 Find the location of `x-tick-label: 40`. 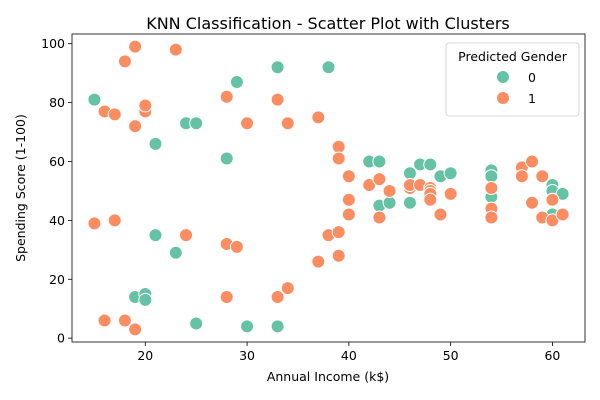

x-tick-label: 40 is located at coordinates (349, 355).